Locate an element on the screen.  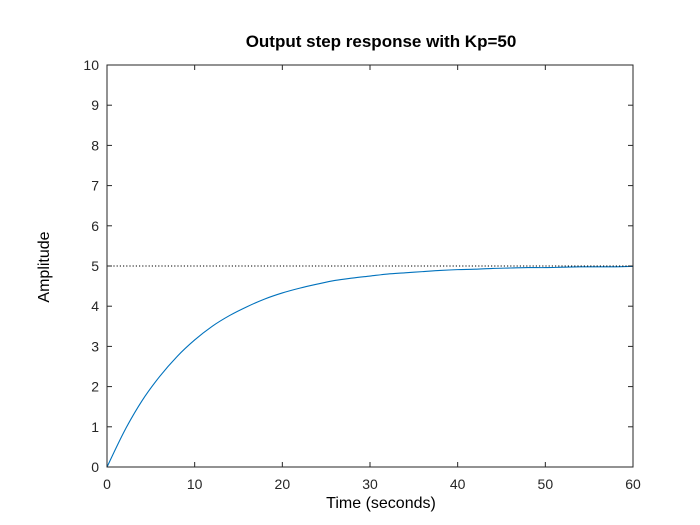
x-axis-label: Time (seconds) is located at coordinates (381, 503).